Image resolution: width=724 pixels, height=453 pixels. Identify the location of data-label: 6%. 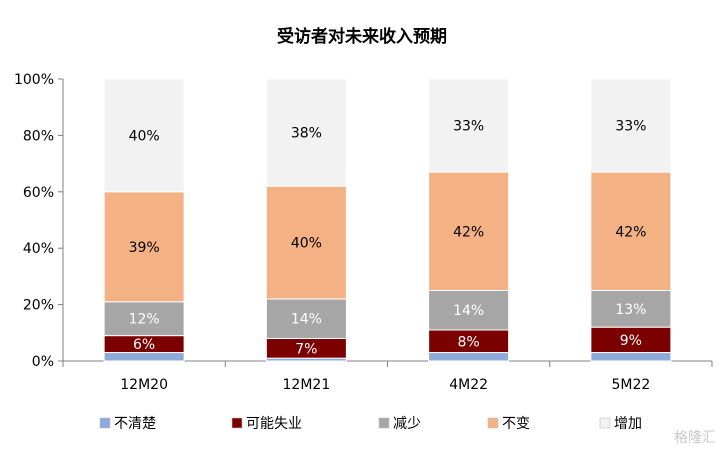
(144, 345).